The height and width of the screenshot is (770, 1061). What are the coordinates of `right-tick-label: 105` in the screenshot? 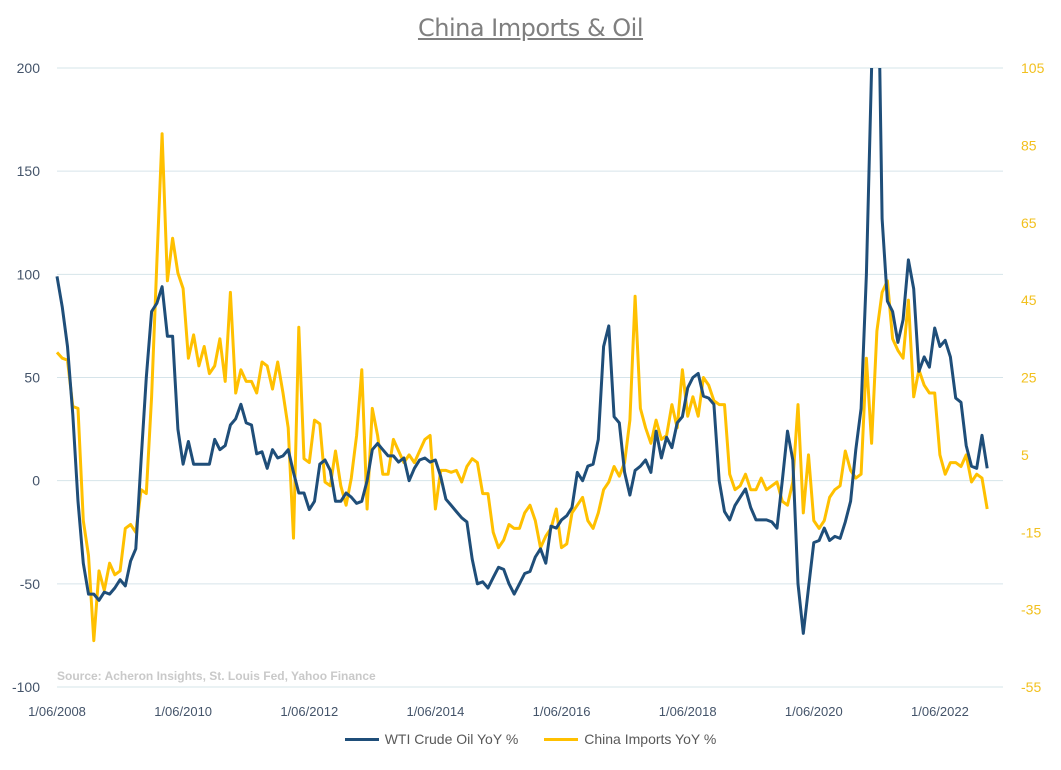 It's located at (1033, 68).